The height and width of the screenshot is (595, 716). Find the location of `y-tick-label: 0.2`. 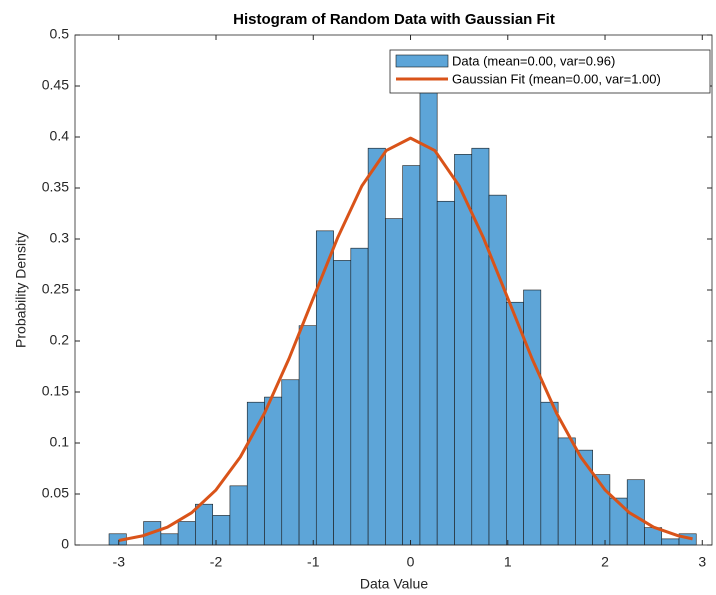

y-tick-label: 0.2 is located at coordinates (60, 340).